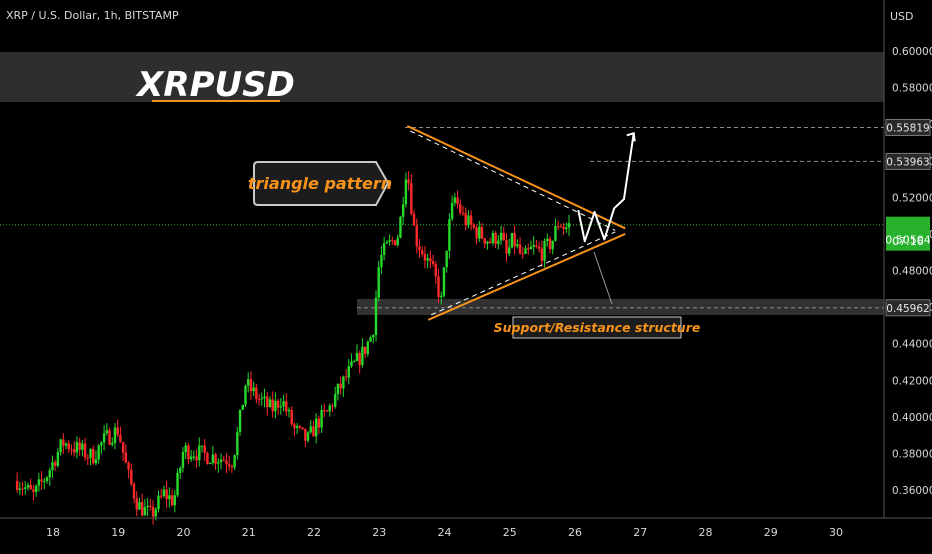 This screenshot has height=554, width=932. I want to click on last-price-value: 0.50504, so click(908, 240).